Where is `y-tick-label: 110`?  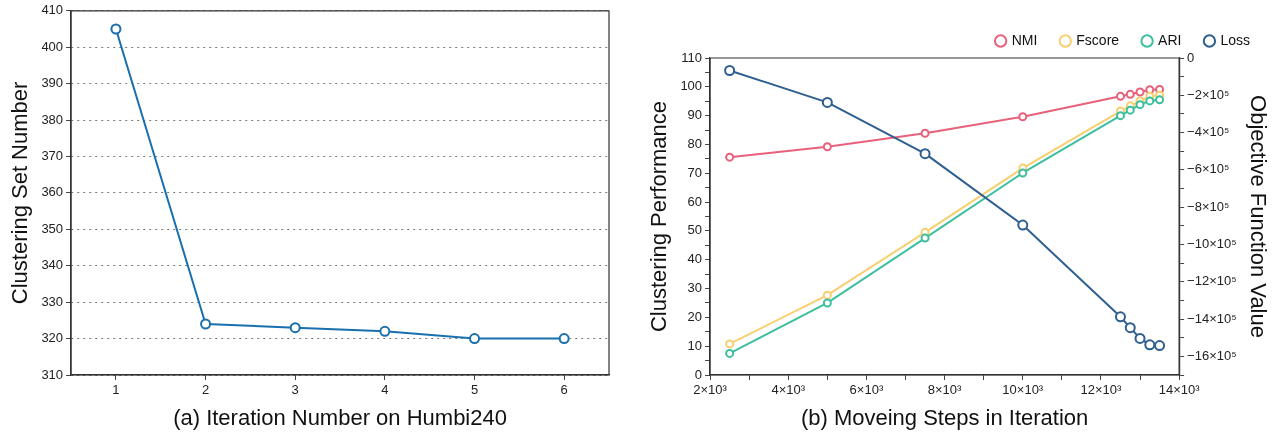 y-tick-label: 110 is located at coordinates (692, 57).